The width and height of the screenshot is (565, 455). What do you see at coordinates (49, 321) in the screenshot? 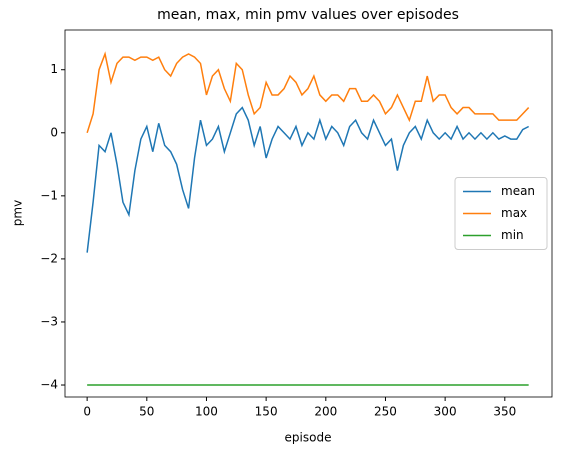
I see `y-tick-label: −3` at bounding box center [49, 321].